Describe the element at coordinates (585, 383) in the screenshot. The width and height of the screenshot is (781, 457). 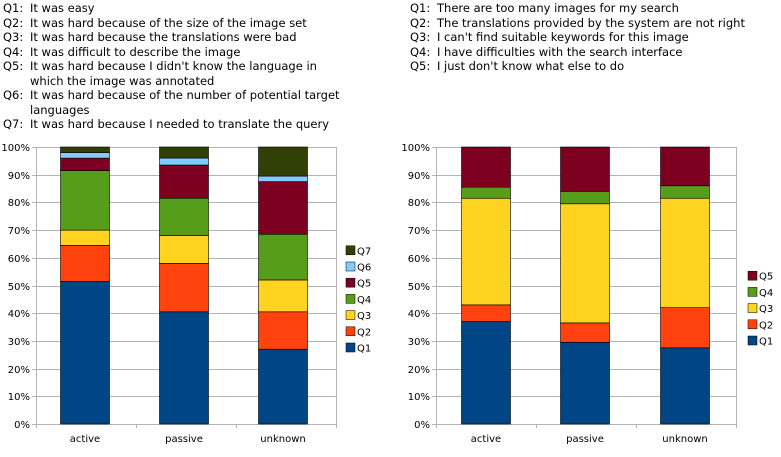
I see `bar-passive-Q1` at that location.